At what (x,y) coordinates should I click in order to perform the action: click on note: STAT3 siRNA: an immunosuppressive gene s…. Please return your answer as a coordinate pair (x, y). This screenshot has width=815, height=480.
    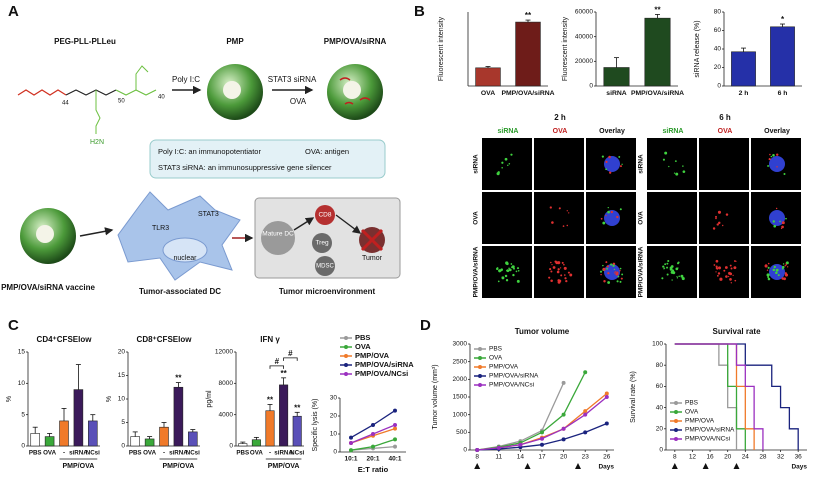
    Looking at the image, I should click on (245, 167).